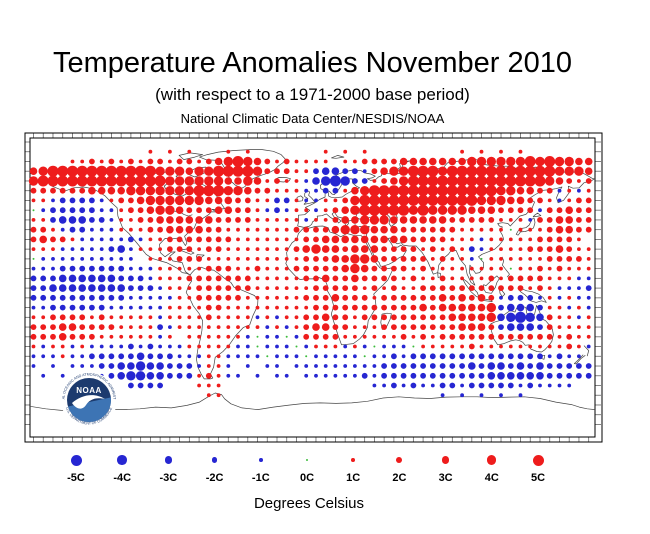 This screenshot has width=650, height=534. What do you see at coordinates (122, 478) in the screenshot?
I see `legend-label: -4C` at bounding box center [122, 478].